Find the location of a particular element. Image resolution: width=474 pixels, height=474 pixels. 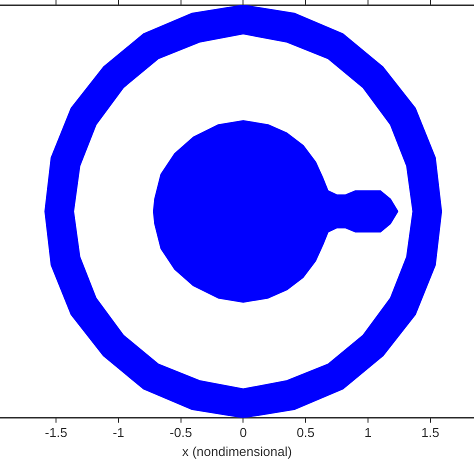

x-tick-label: -0.5 is located at coordinates (181, 432).